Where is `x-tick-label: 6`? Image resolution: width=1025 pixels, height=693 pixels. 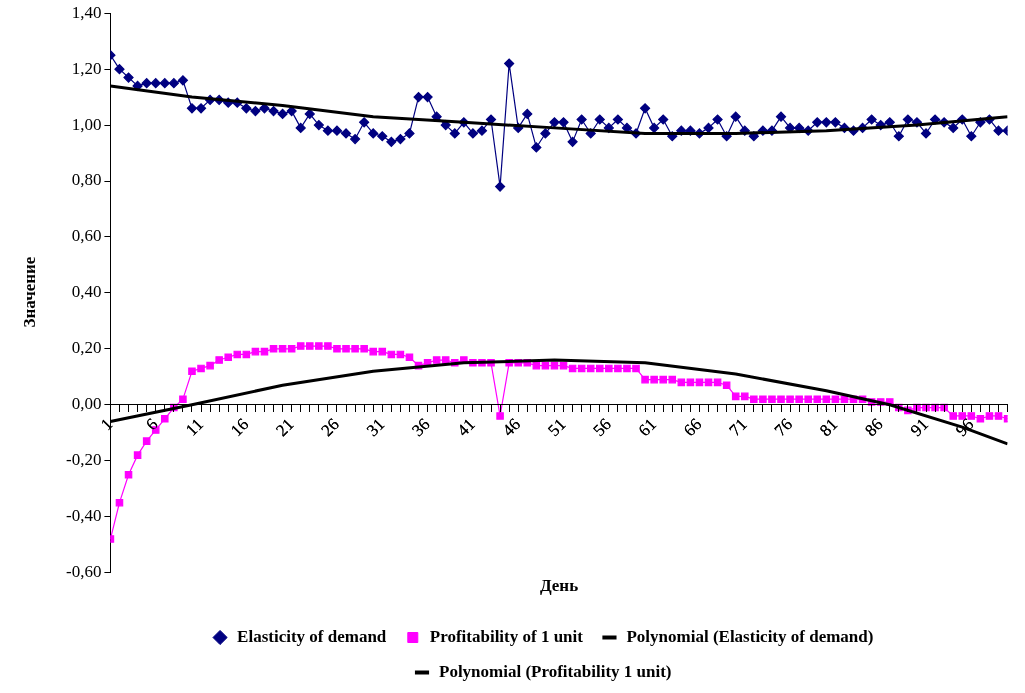
x-tick-label: 6 is located at coordinates (152, 424).